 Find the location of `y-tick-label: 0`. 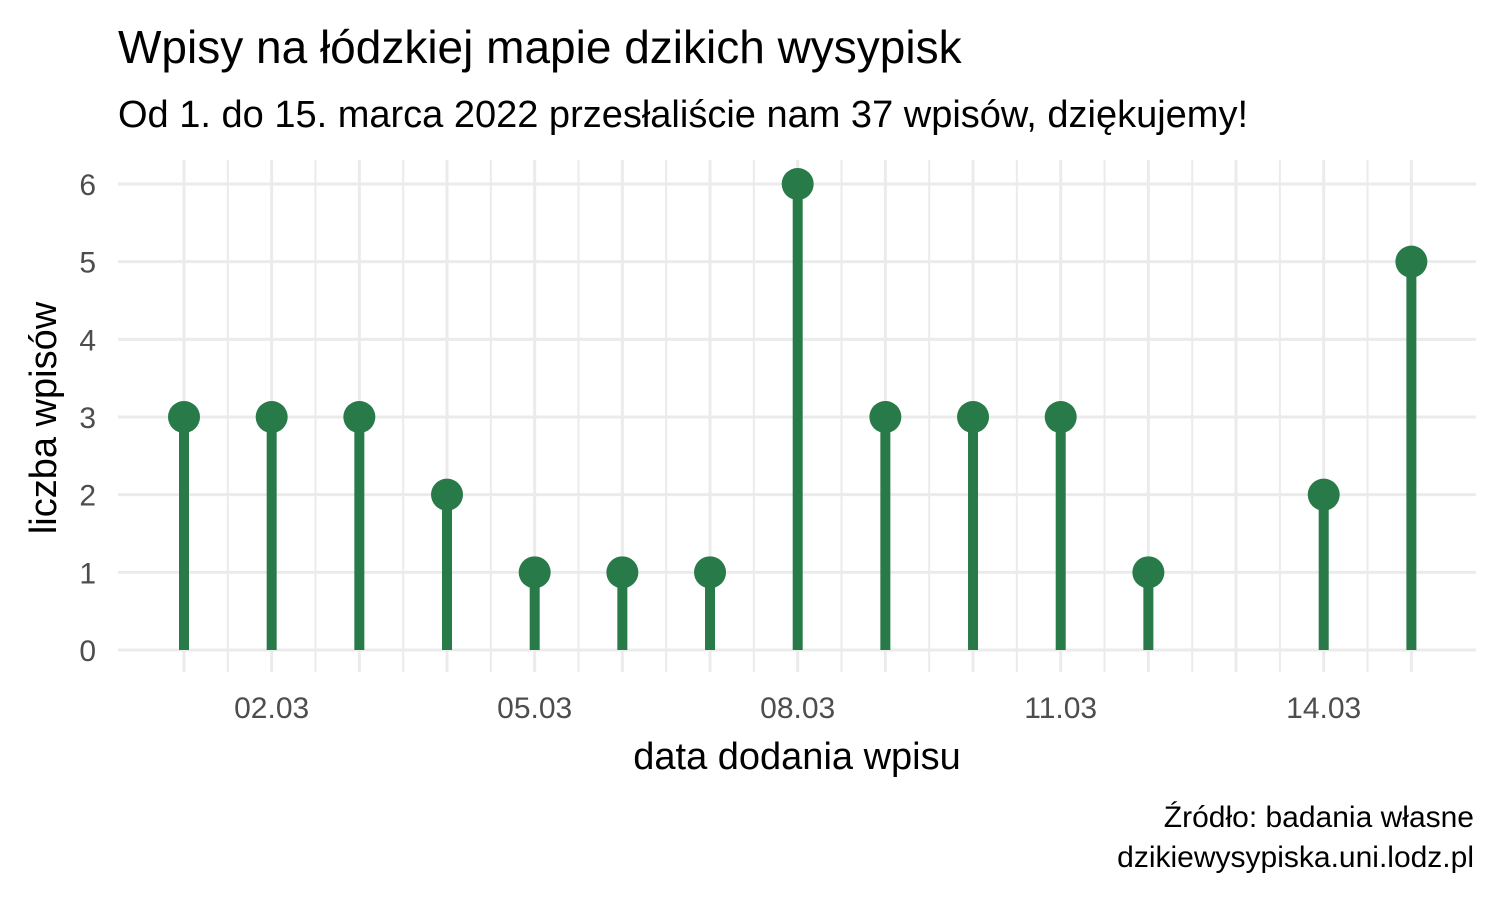

y-tick-label: 0 is located at coordinates (87, 651).